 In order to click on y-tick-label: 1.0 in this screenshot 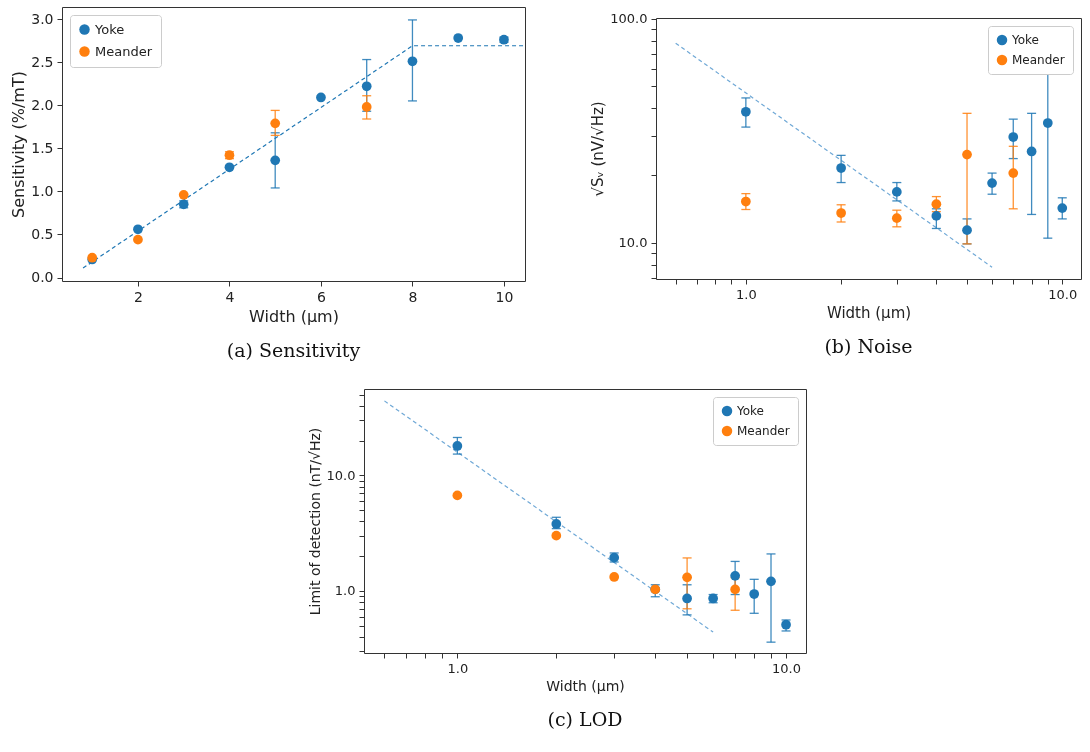, I will do `click(42, 190)`.